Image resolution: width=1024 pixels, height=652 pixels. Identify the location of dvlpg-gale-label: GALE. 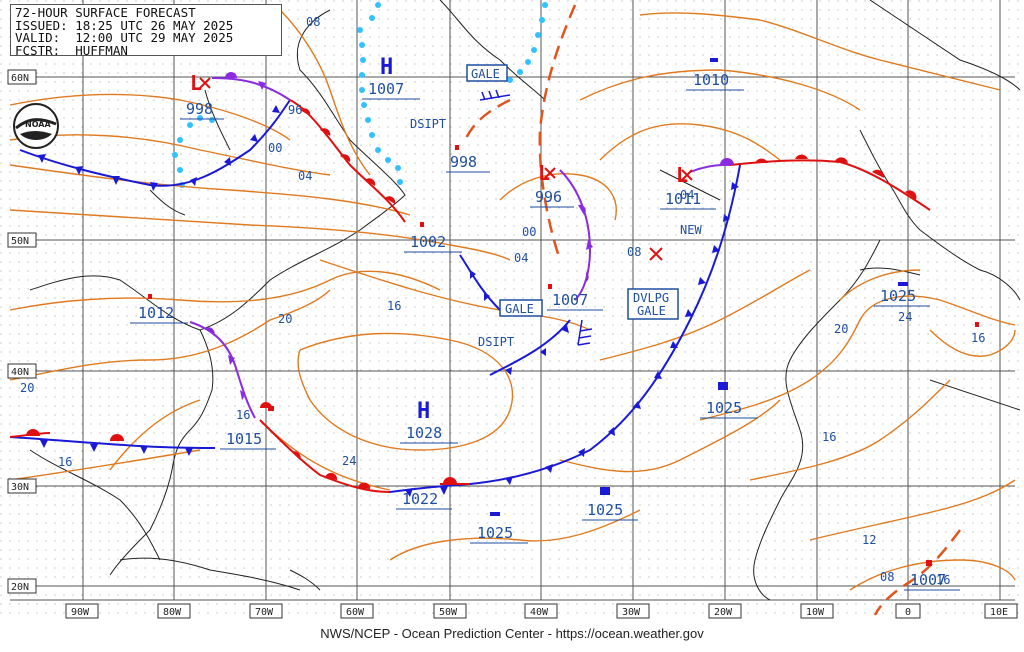
(651, 311).